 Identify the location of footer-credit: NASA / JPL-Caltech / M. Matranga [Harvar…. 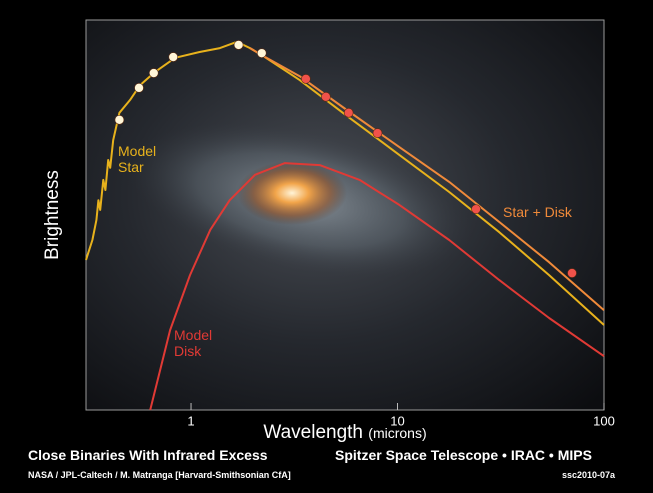
(159, 475).